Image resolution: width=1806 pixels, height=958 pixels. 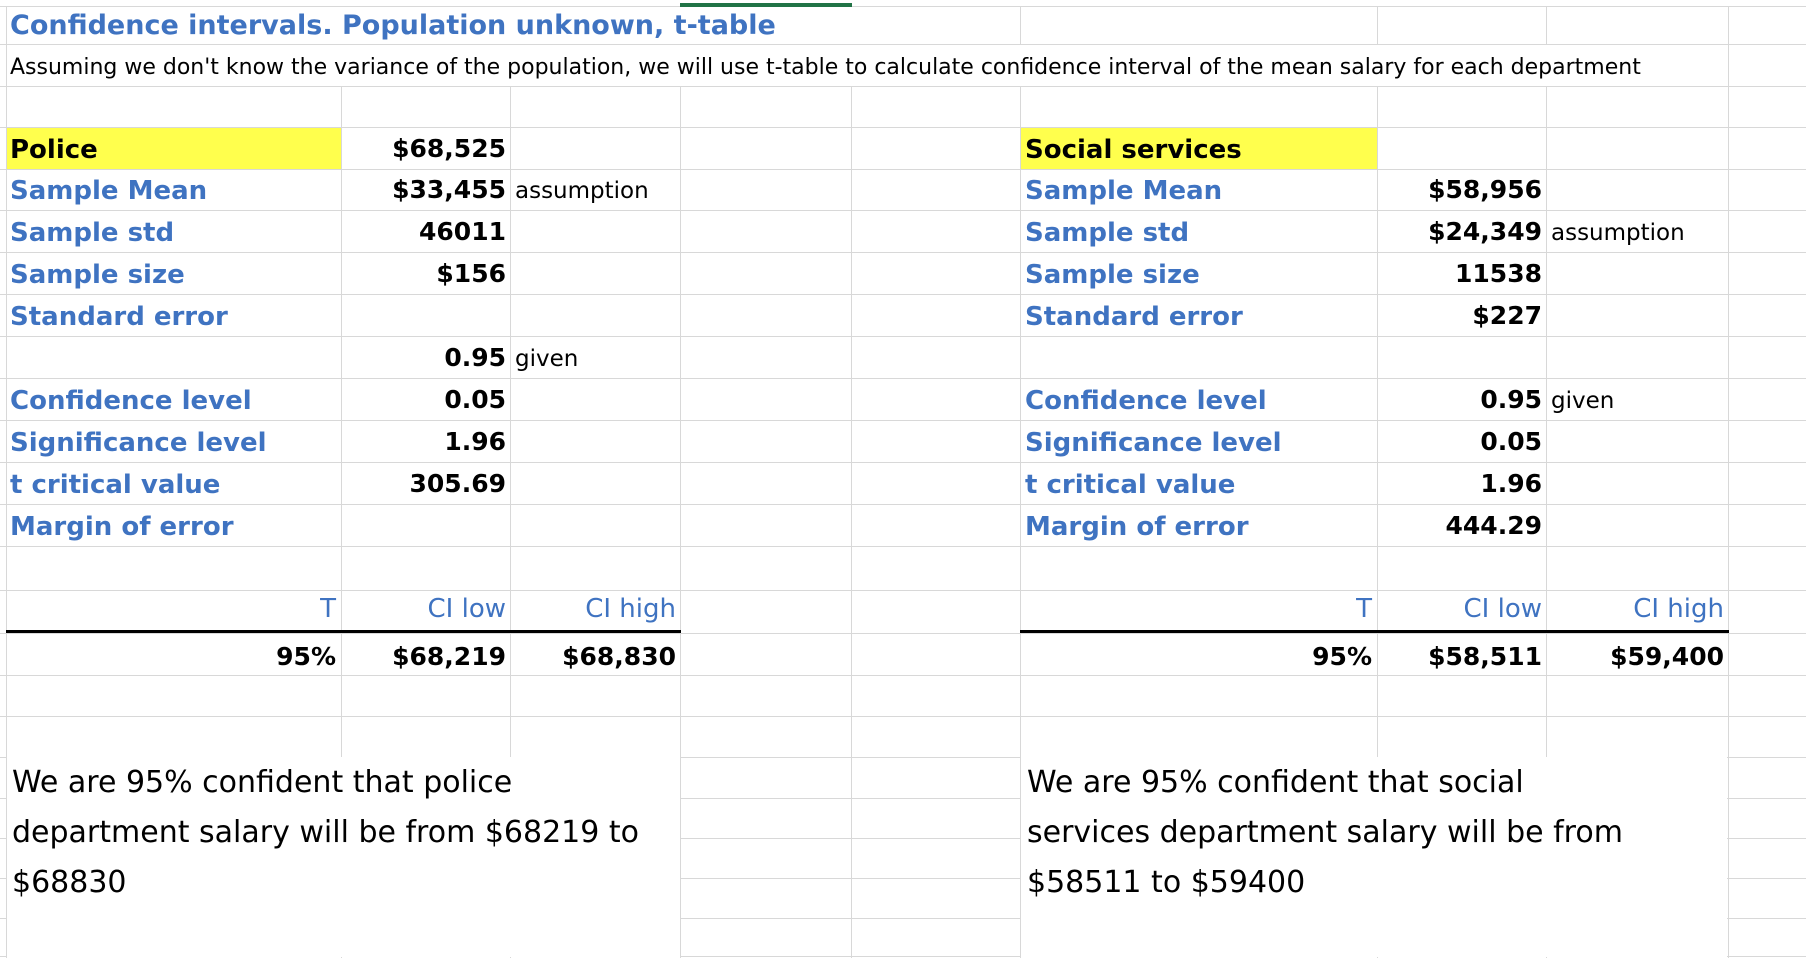 I want to click on police-value-confidence-level: 0.05, so click(x=475, y=399).